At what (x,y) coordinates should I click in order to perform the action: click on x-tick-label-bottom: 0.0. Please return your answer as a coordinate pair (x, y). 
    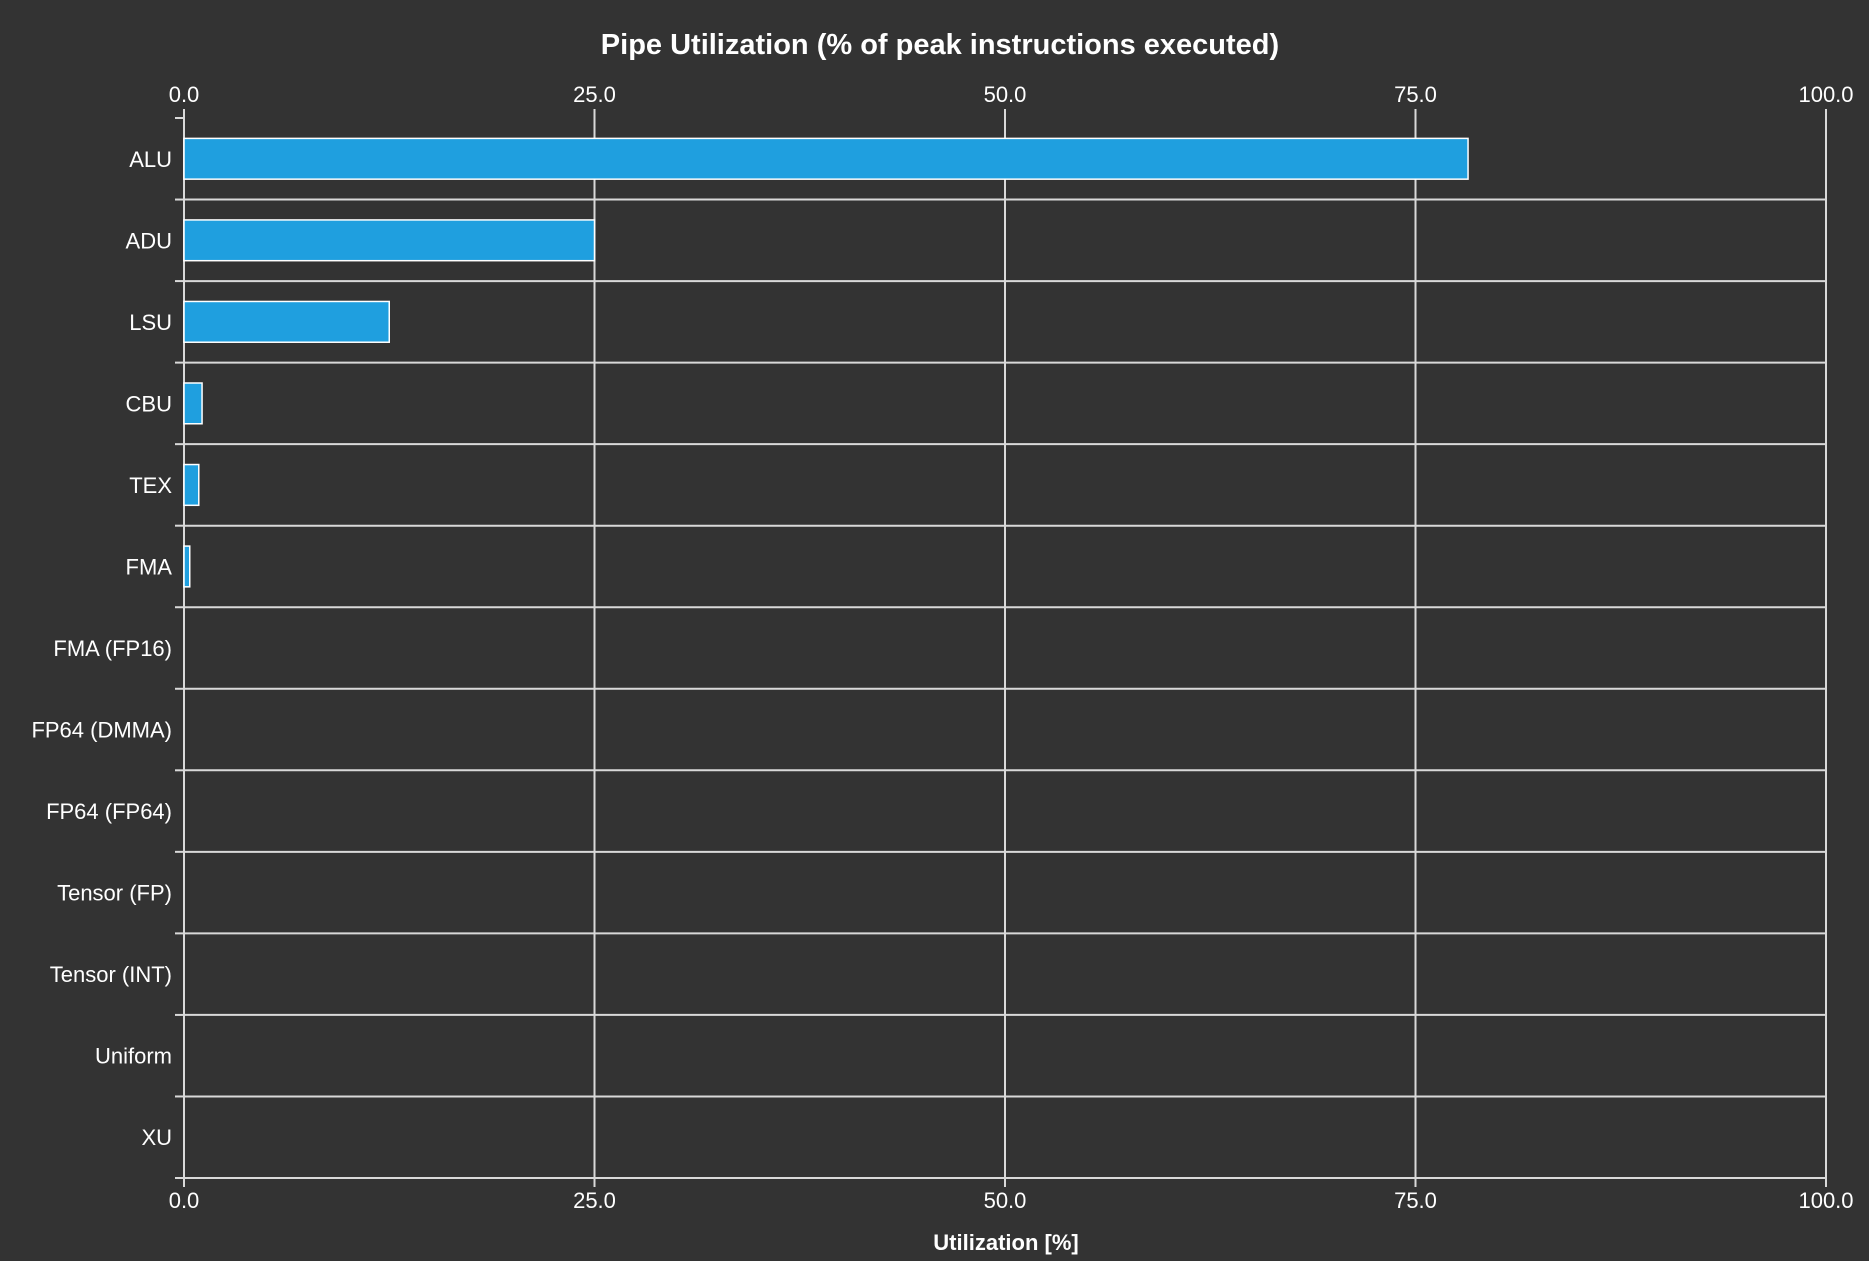
    Looking at the image, I should click on (184, 1200).